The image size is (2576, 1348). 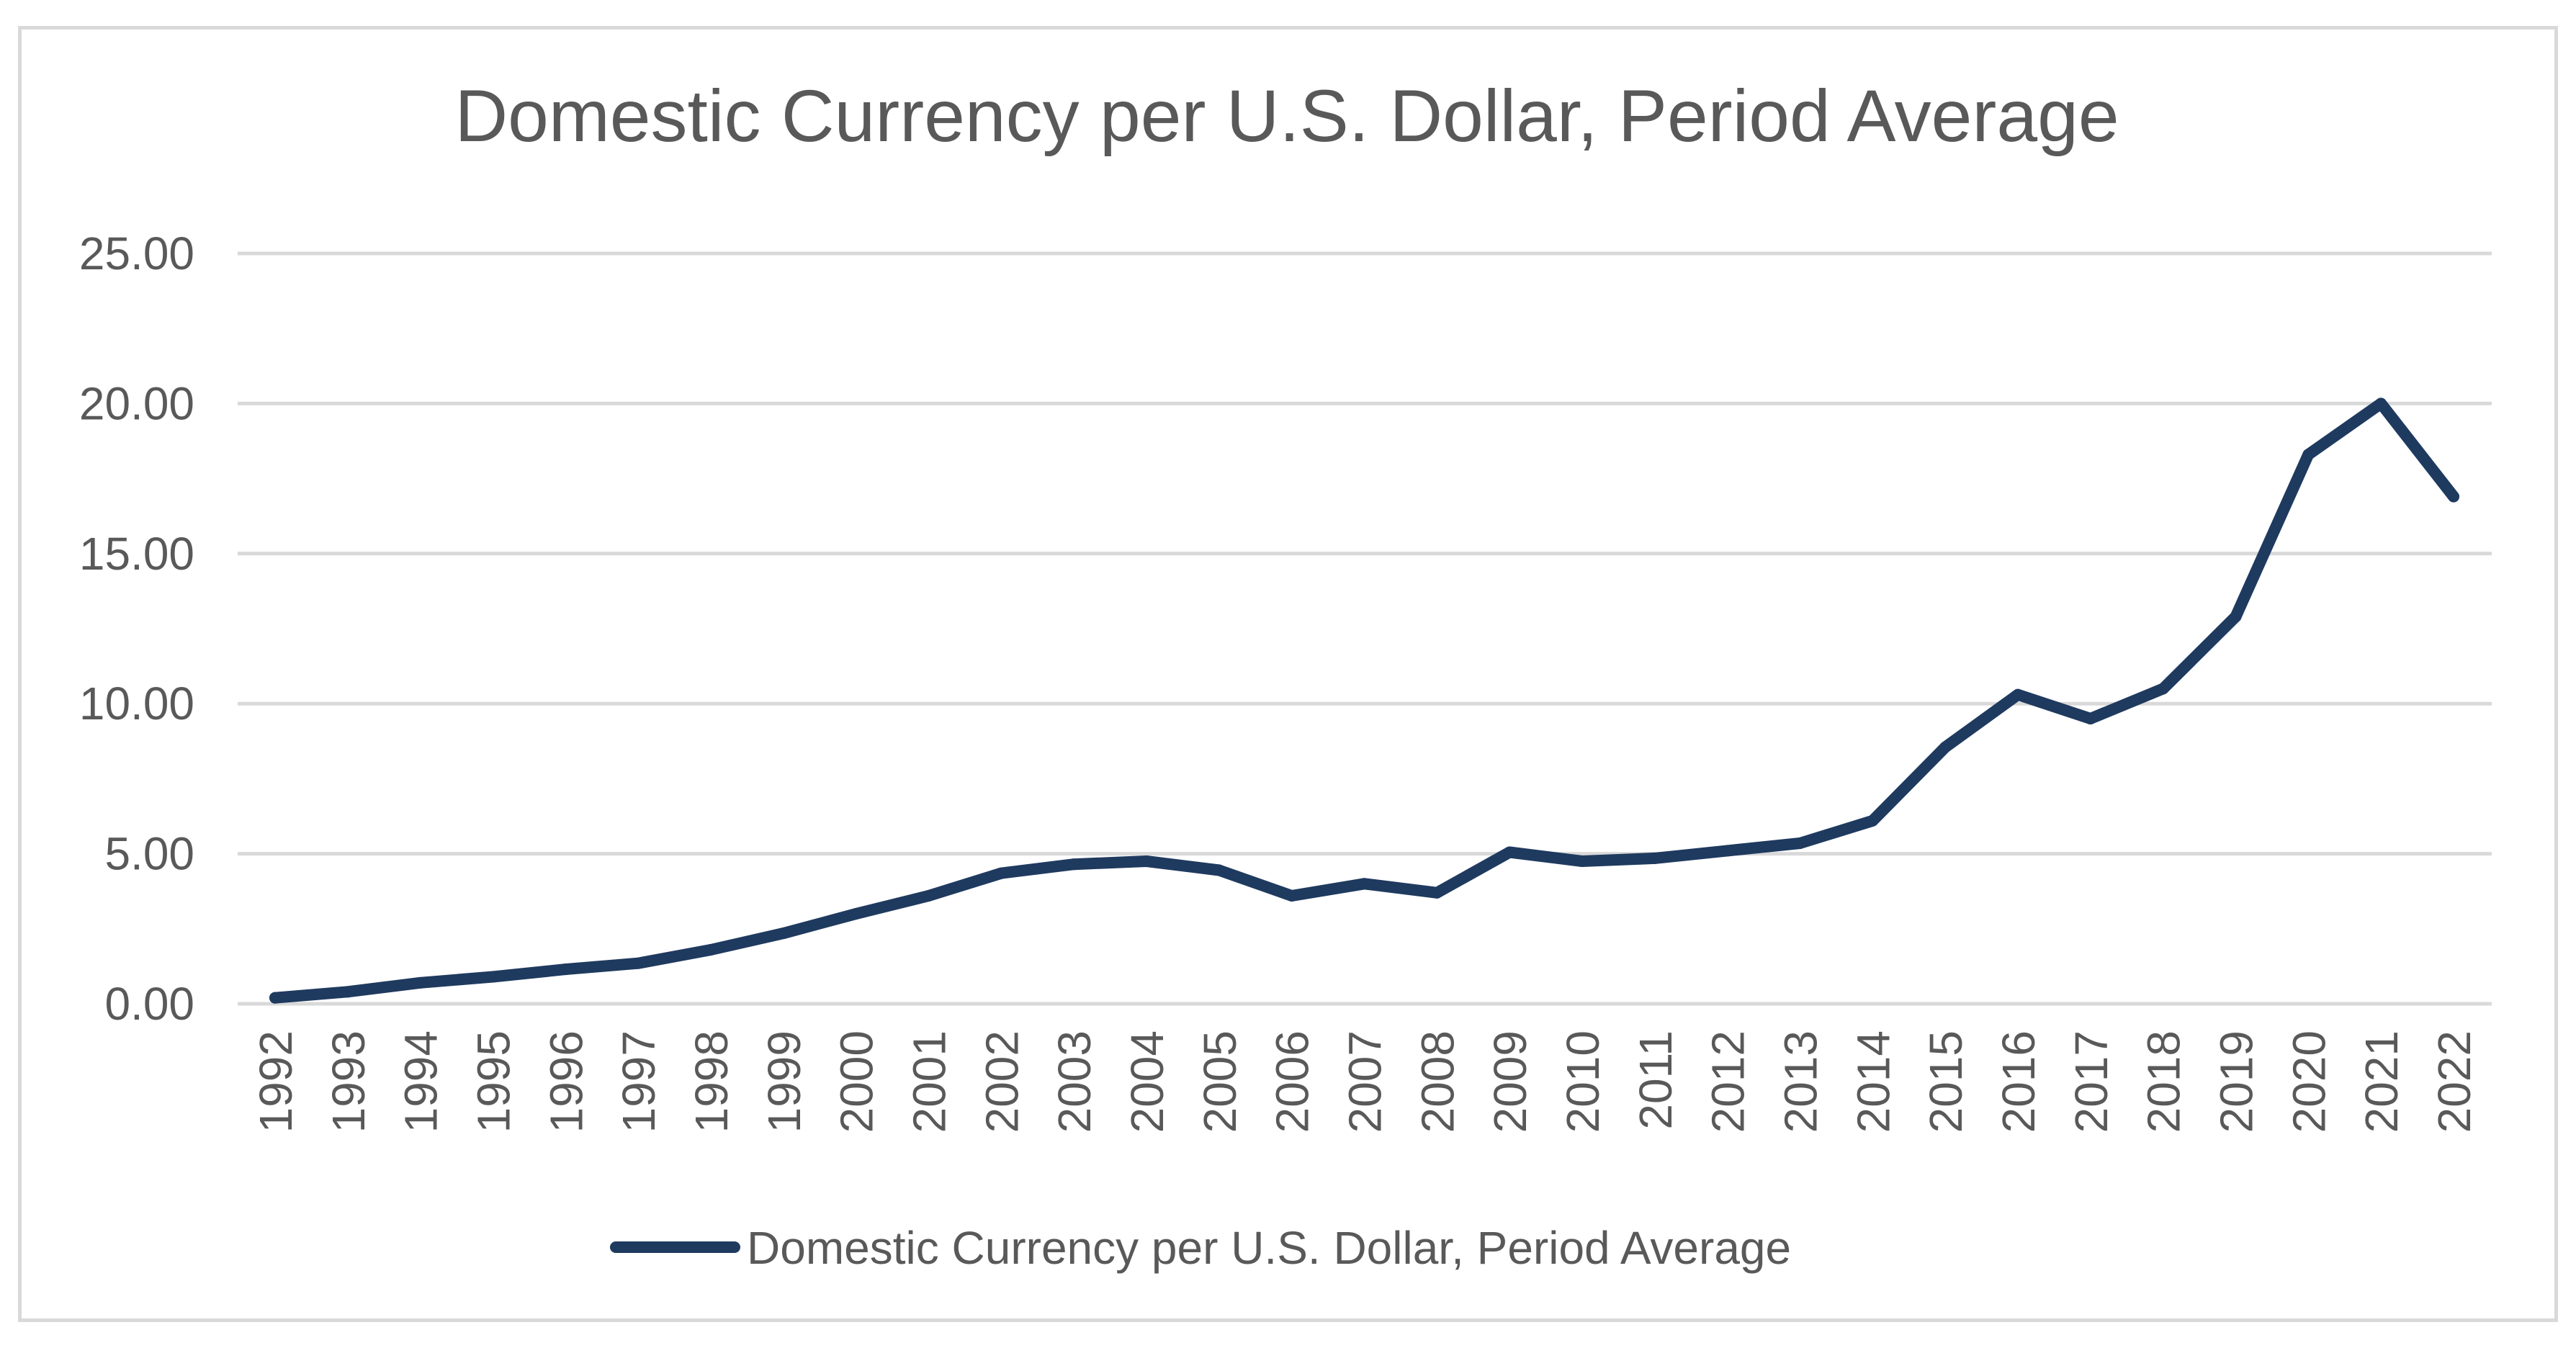 I want to click on x-tick-label: 2007, so click(x=1365, y=1081).